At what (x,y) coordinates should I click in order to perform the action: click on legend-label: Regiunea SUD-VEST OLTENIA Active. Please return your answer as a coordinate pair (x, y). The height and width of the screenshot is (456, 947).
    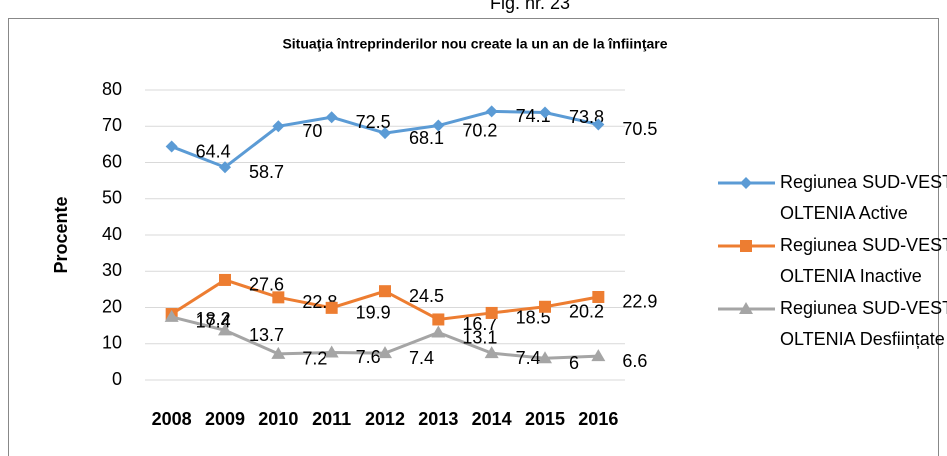
    Looking at the image, I should click on (863, 197).